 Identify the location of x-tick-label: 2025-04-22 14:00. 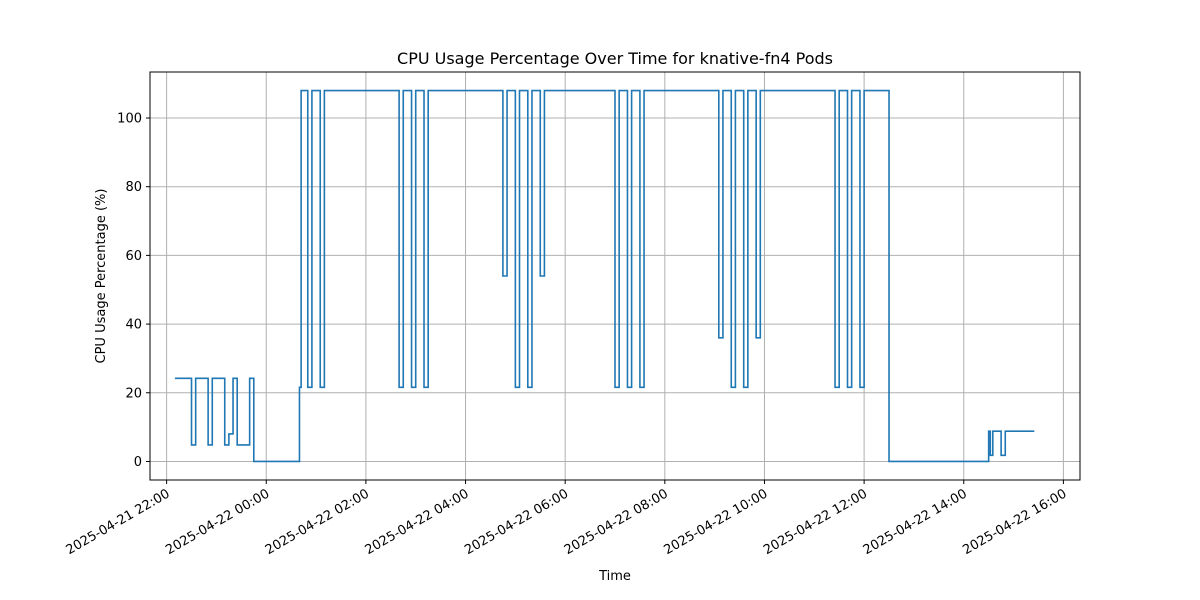
(915, 522).